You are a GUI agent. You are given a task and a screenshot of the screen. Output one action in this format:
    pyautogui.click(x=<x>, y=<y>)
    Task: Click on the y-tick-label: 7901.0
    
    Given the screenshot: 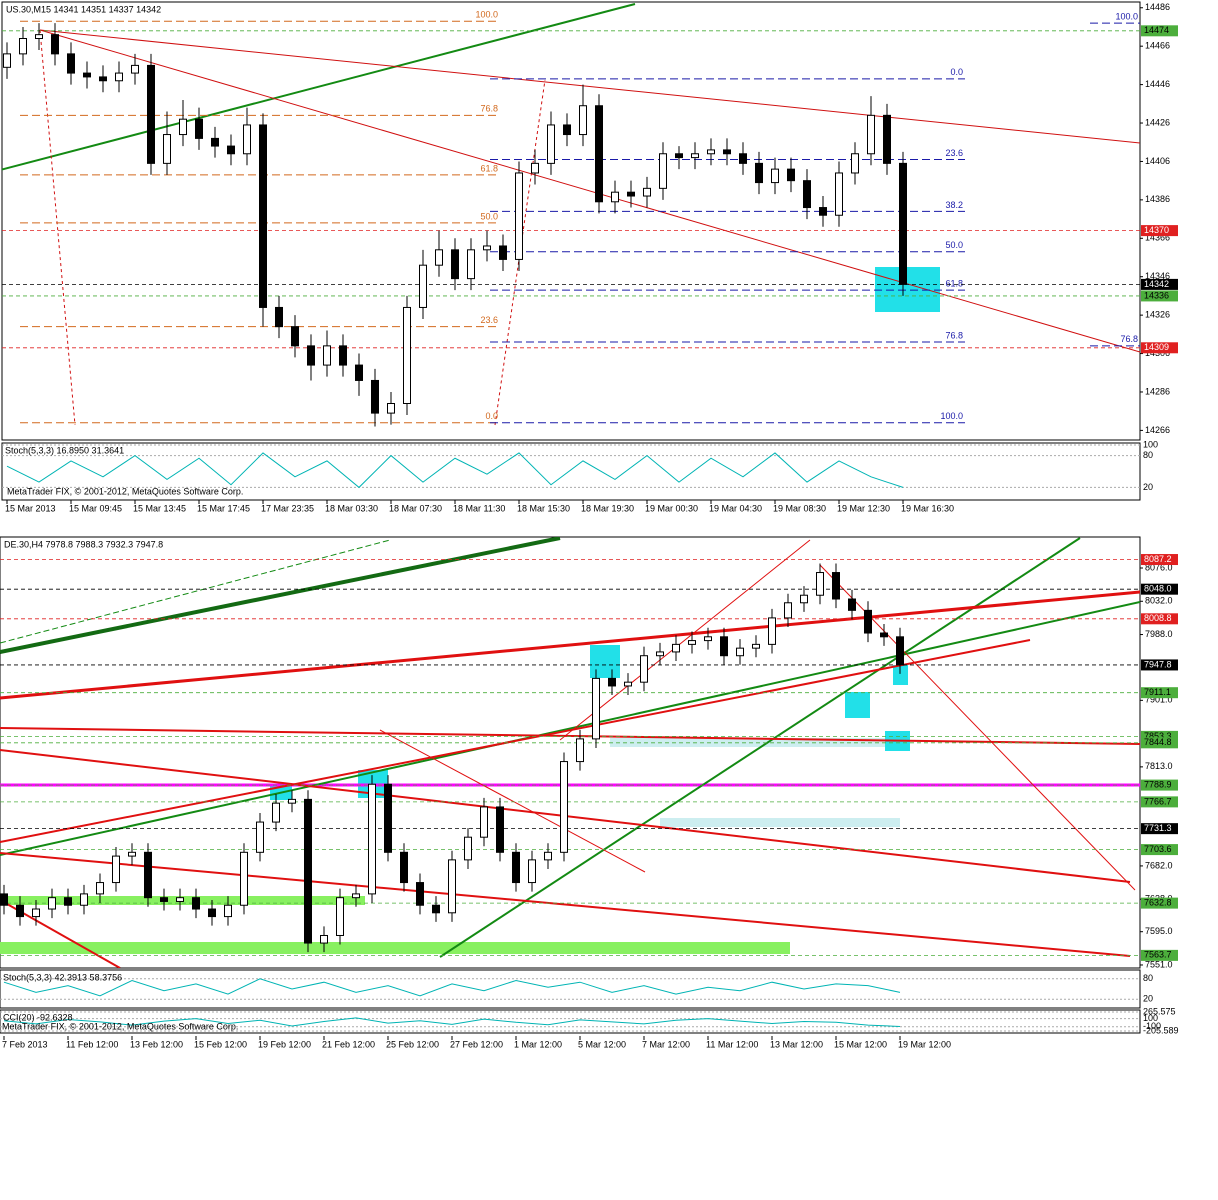 What is the action you would take?
    pyautogui.click(x=1159, y=700)
    